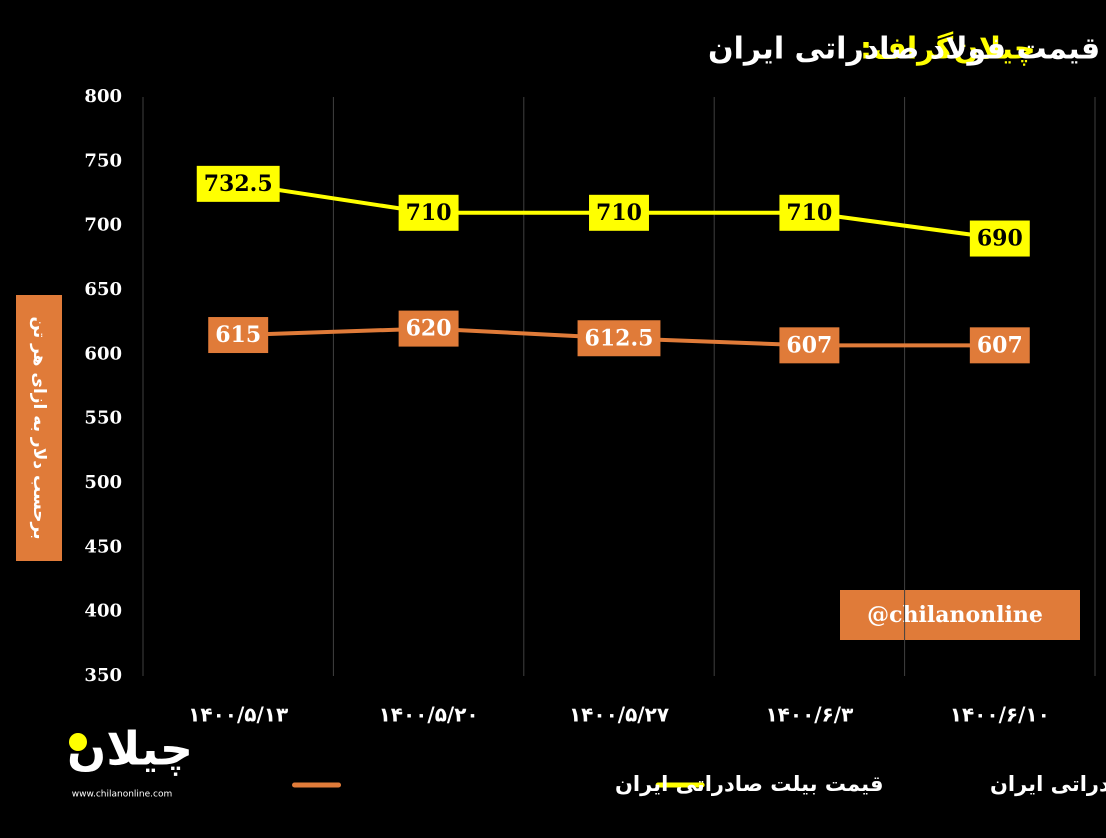 This screenshot has width=1106, height=838. I want to click on watermark-box, so click(960, 615).